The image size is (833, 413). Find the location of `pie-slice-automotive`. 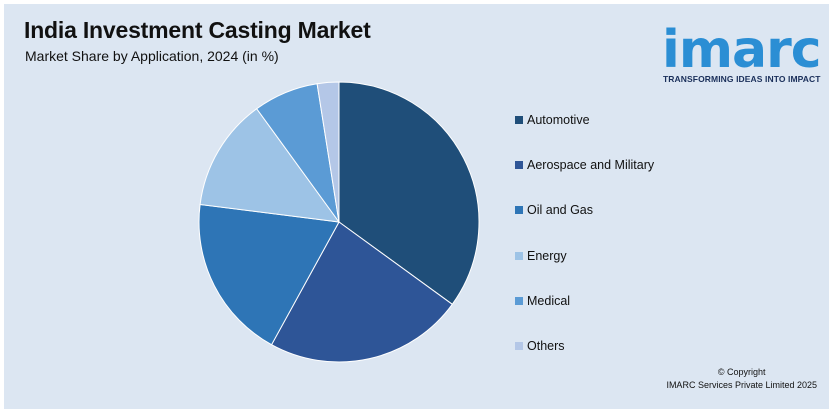

pie-slice-automotive is located at coordinates (409, 193).